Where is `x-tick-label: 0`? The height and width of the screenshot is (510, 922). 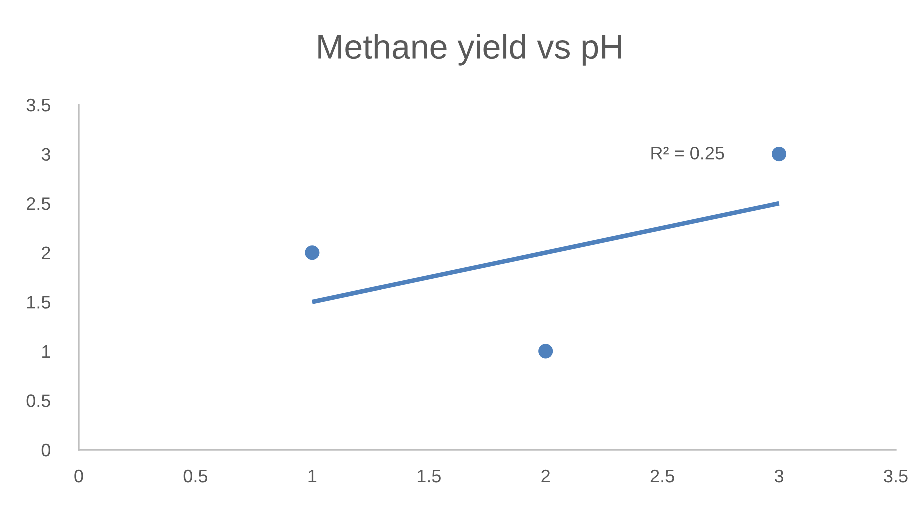
x-tick-label: 0 is located at coordinates (79, 476).